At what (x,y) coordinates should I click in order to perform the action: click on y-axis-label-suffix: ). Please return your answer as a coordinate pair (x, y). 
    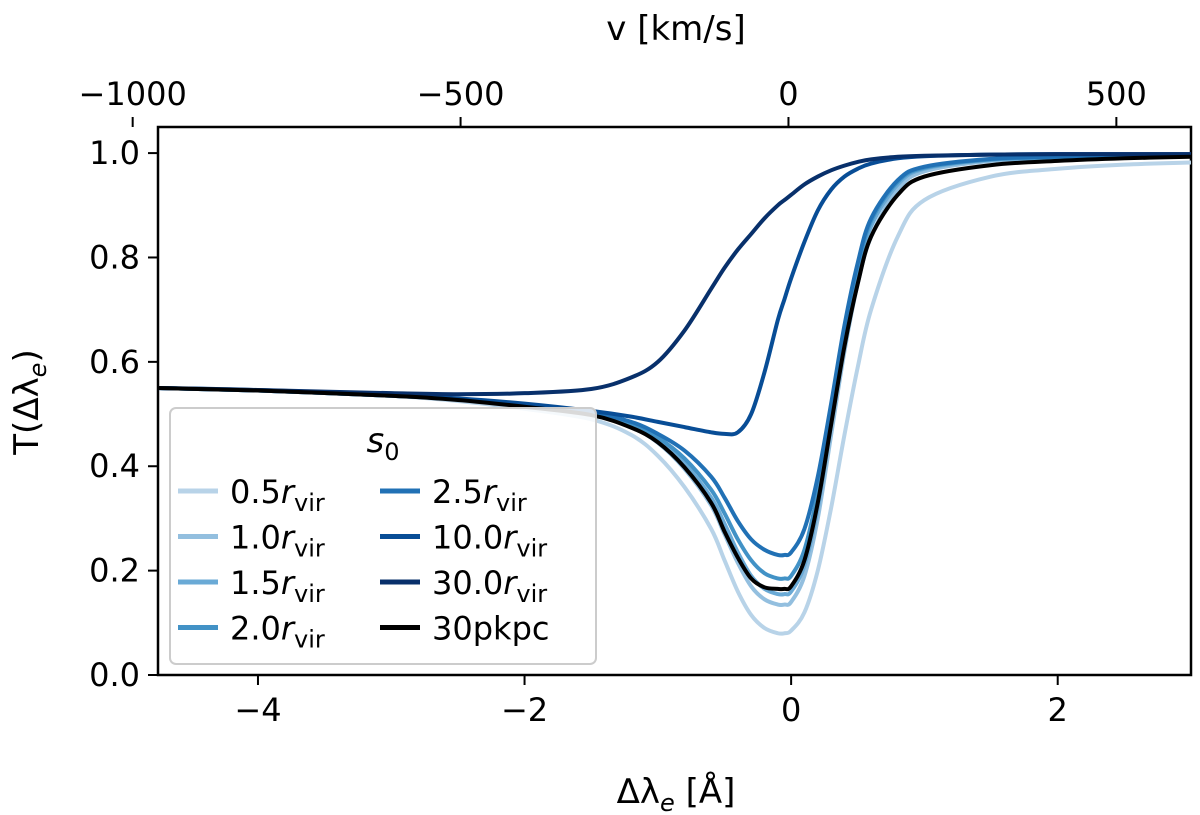
    Looking at the image, I should click on (27, 355).